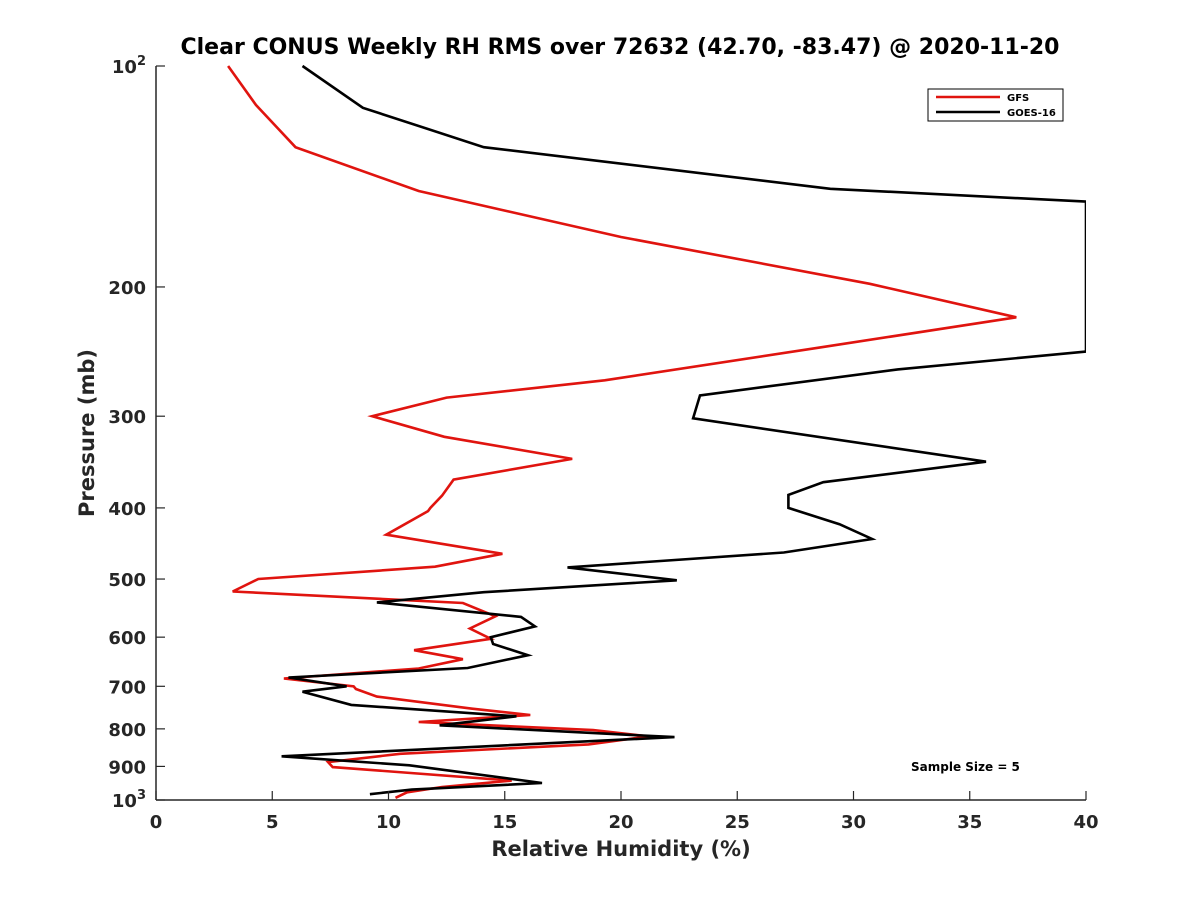  I want to click on x-tick-label: 5, so click(272, 822).